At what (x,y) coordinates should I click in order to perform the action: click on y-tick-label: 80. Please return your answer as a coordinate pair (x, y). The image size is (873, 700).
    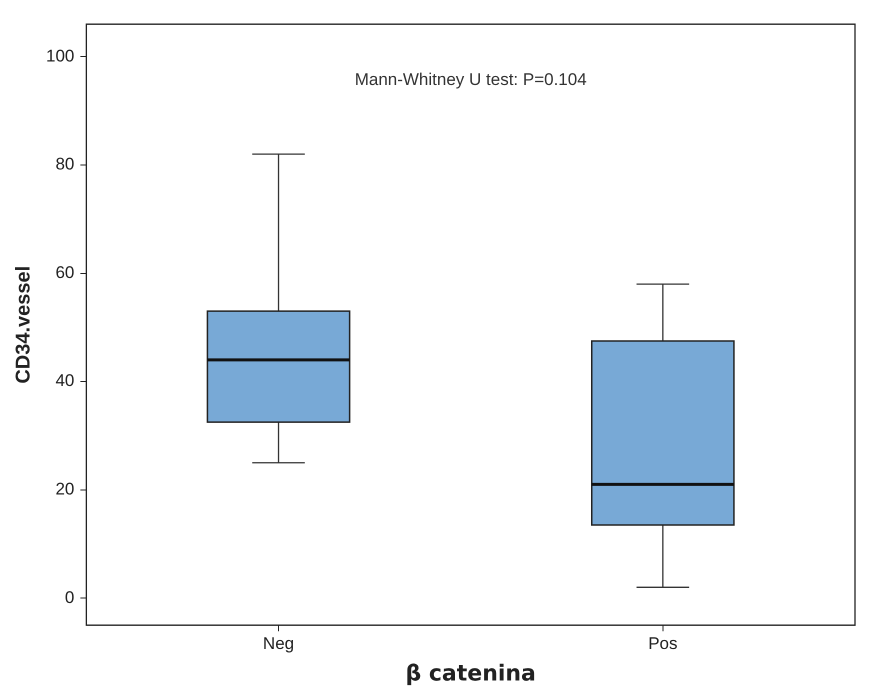
    Looking at the image, I should click on (64, 164).